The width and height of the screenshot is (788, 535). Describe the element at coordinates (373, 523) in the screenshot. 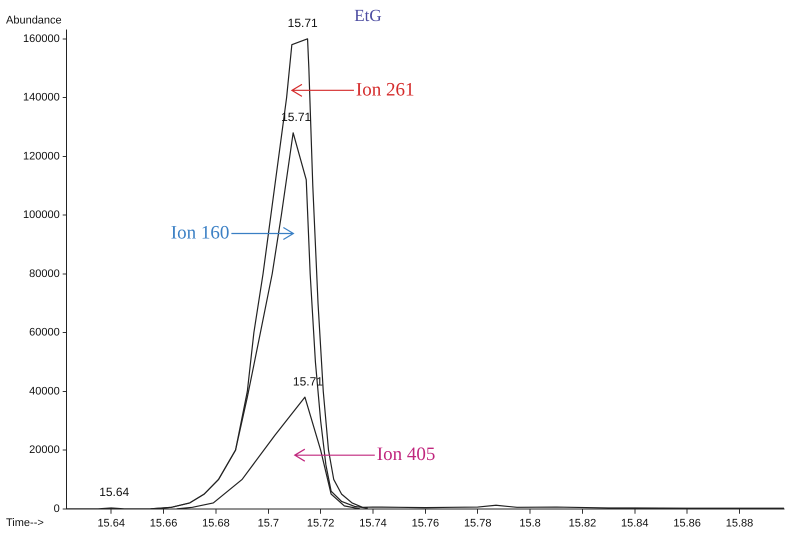

I see `x-tick-label: 15.74` at that location.